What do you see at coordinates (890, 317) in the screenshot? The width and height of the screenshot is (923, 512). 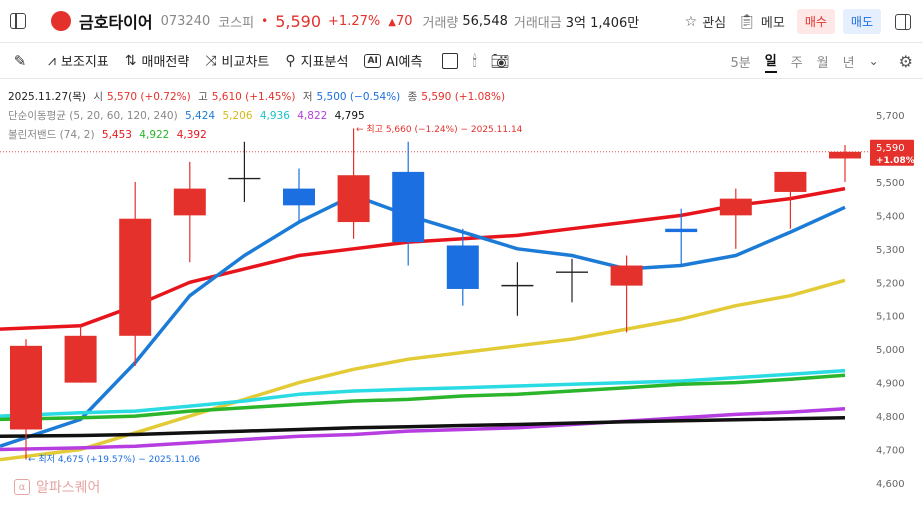 I see `y-tick-label: 5,100` at bounding box center [890, 317].